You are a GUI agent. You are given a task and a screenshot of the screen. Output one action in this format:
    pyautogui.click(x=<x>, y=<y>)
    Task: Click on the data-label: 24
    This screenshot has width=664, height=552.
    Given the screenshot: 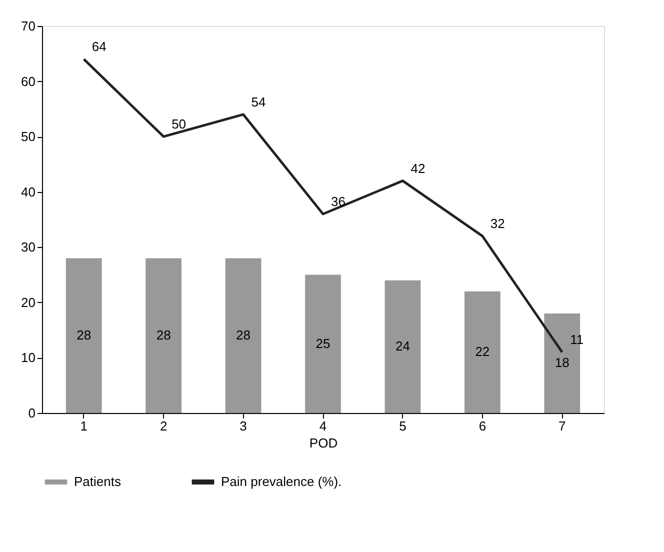 What is the action you would take?
    pyautogui.click(x=402, y=346)
    